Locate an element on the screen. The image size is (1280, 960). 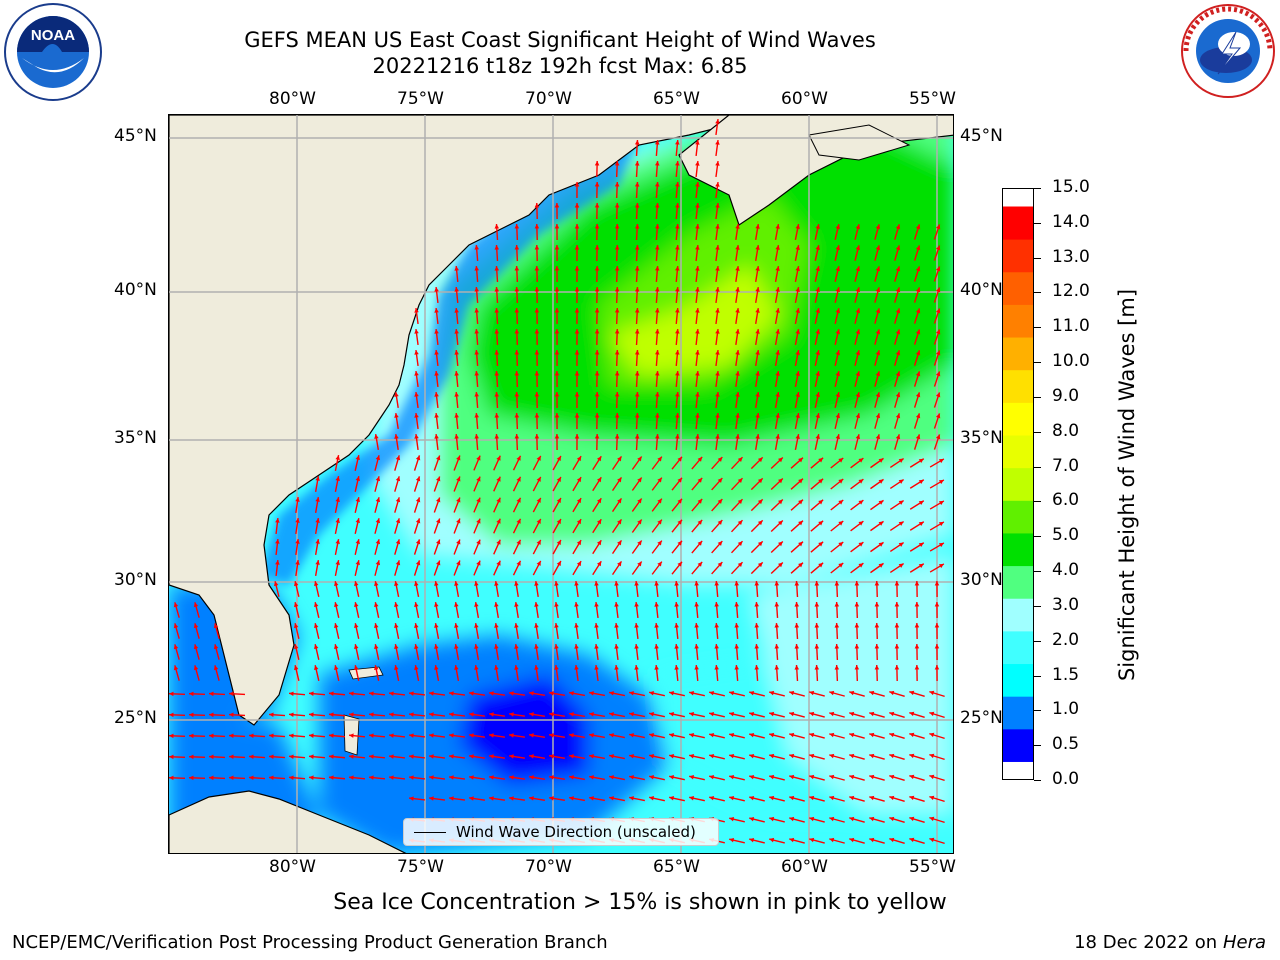
lat-tick-right: 30°N is located at coordinates (981, 580).